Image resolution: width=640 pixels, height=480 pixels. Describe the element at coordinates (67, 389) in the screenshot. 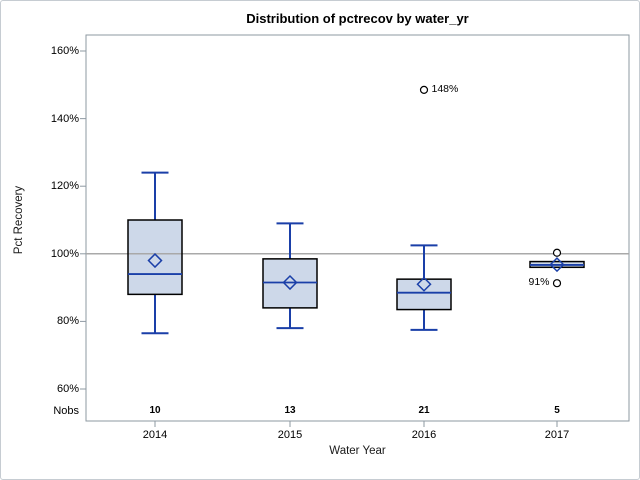

I see `y-tick-label: 60%` at that location.